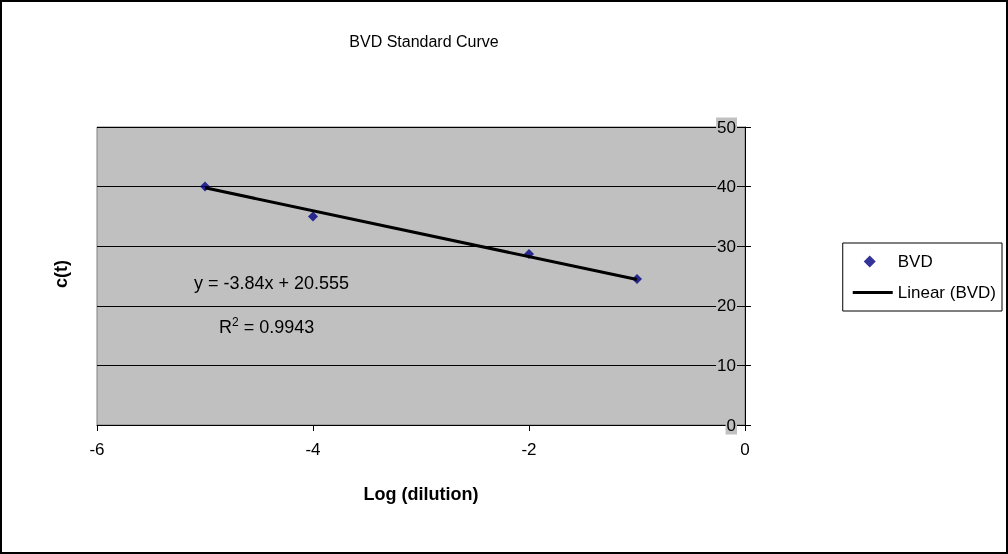 The height and width of the screenshot is (554, 1008). I want to click on y-tick-label: 20, so click(726, 306).